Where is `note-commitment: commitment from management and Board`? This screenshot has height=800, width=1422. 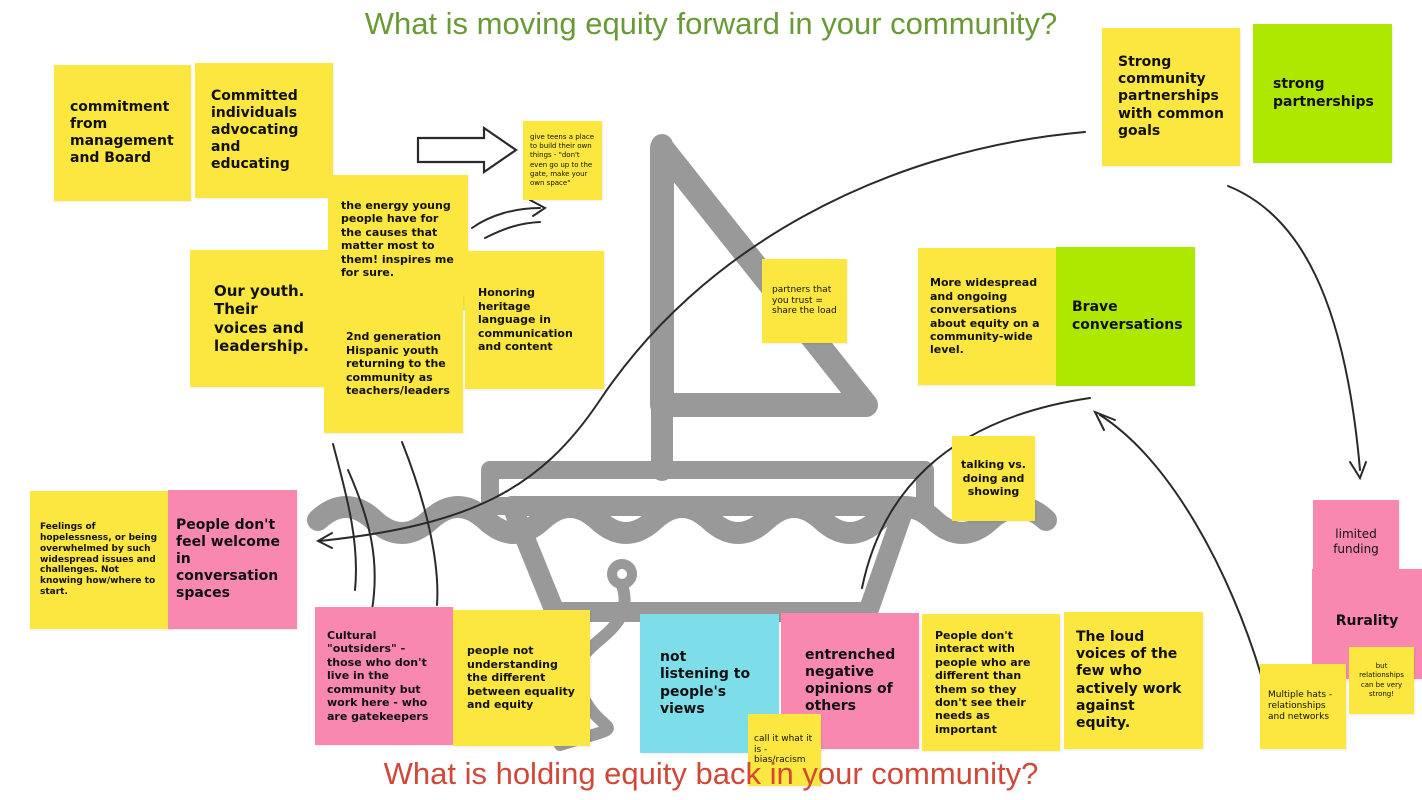
note-commitment: commitment from management and Board is located at coordinates (122, 133).